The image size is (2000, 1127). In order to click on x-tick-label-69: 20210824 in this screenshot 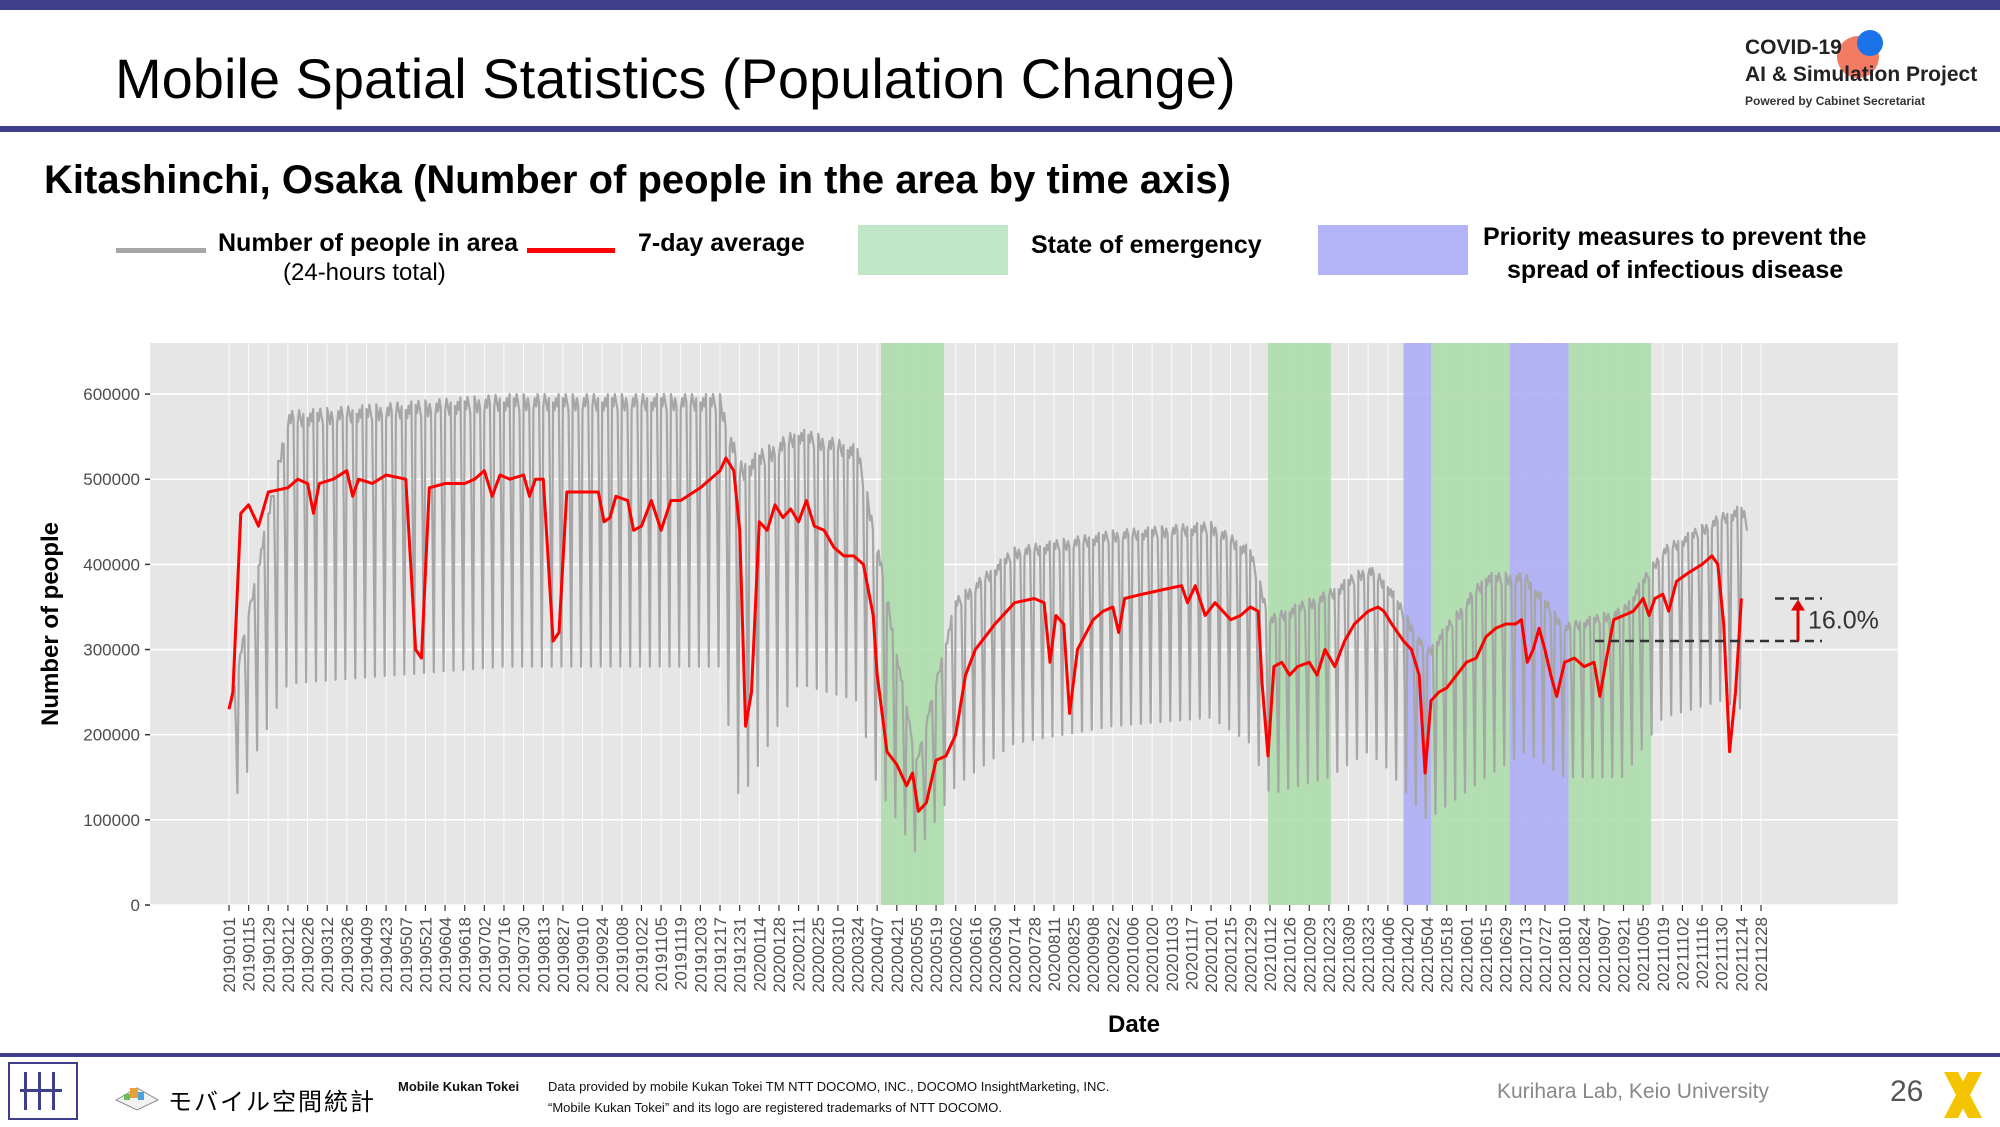, I will do `click(1584, 955)`.